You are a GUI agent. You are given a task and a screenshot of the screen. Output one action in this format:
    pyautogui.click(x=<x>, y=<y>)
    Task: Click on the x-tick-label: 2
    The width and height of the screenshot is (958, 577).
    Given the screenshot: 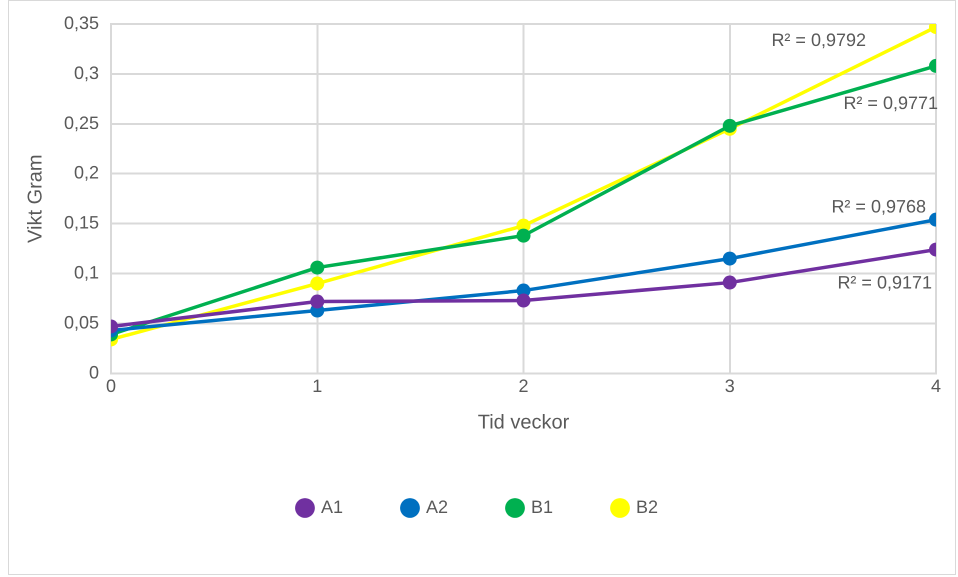 What is the action you would take?
    pyautogui.click(x=523, y=386)
    